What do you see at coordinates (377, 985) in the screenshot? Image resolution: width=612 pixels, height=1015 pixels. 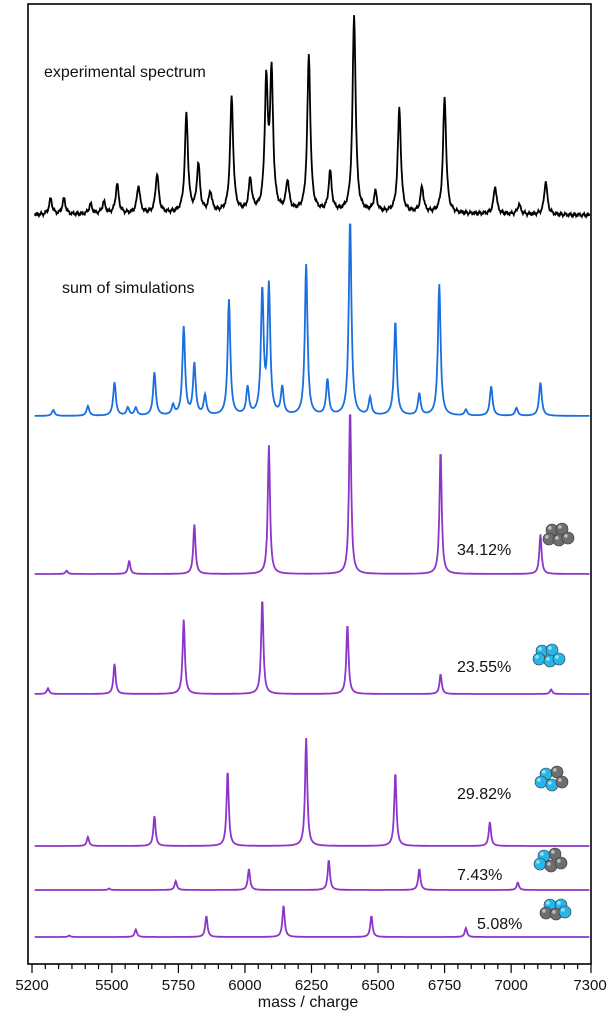 I see `x-tick-label: 6500` at bounding box center [377, 985].